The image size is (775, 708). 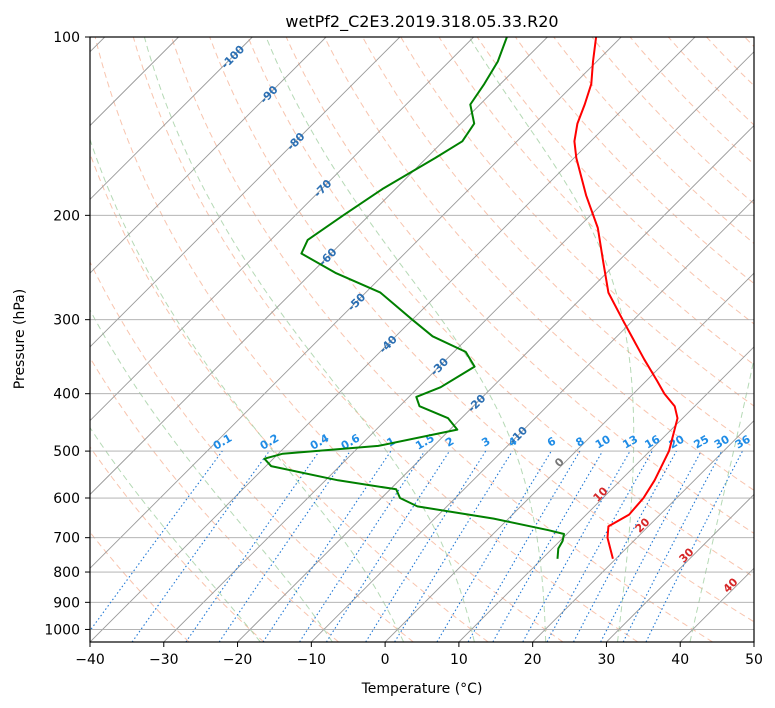 I want to click on mixing-ratio-label: 0.1, so click(x=222, y=442).